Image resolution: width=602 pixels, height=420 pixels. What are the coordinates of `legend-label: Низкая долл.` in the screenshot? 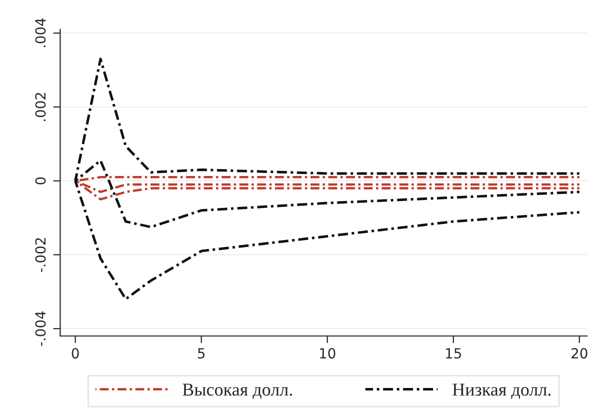 It's located at (501, 392).